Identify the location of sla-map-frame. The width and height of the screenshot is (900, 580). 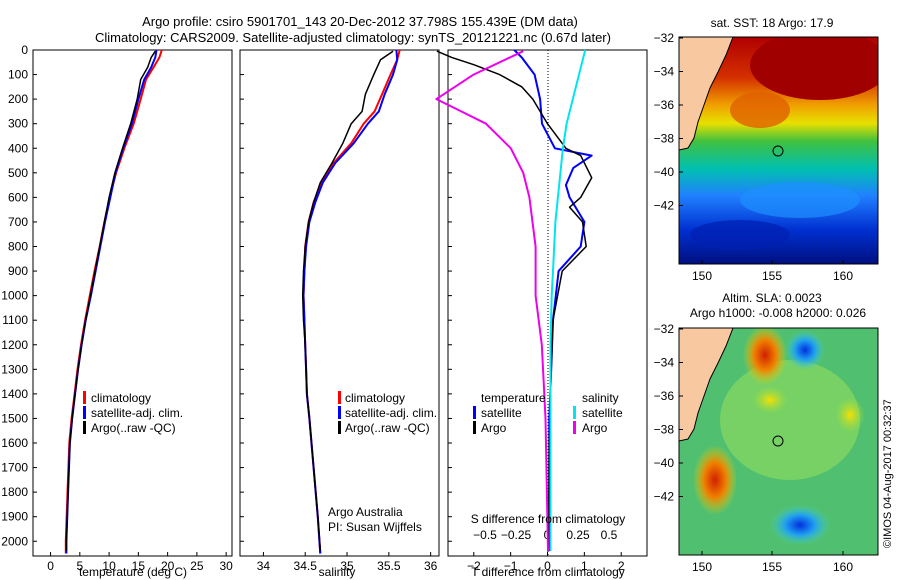
(778, 441).